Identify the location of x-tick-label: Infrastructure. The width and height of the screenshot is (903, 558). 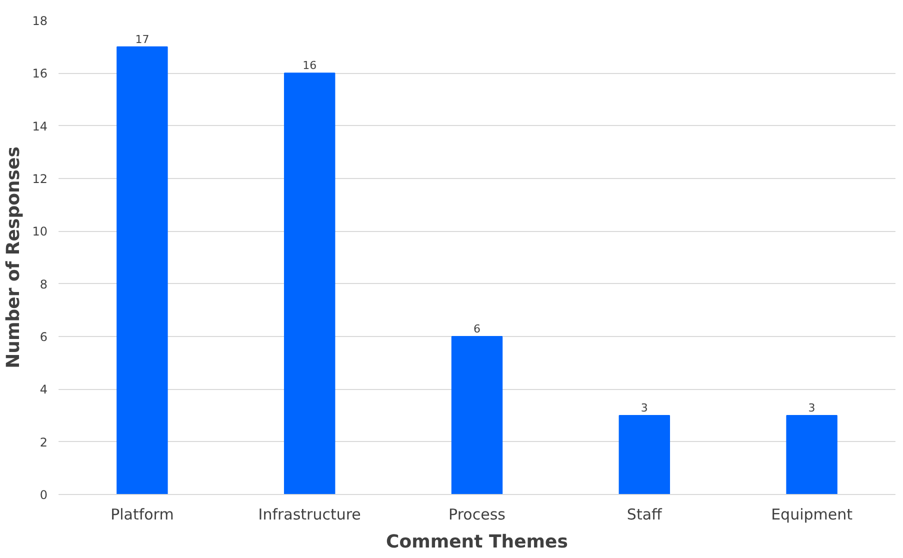
(309, 515).